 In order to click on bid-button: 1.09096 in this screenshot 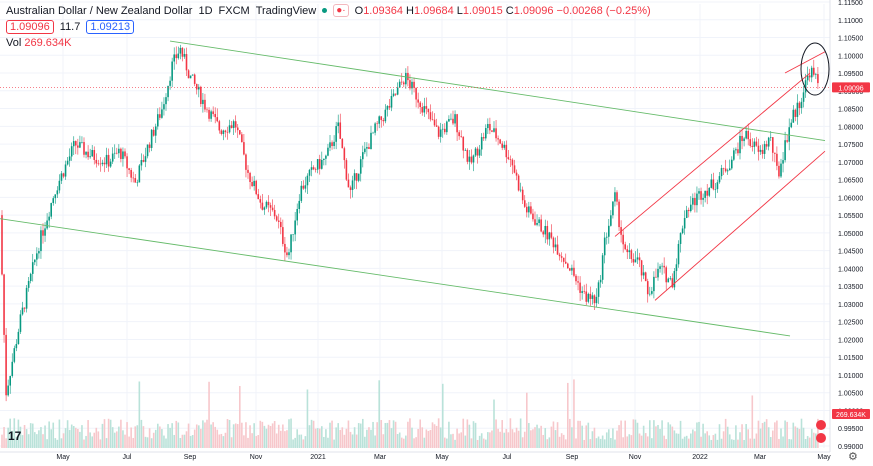, I will do `click(30, 27)`.